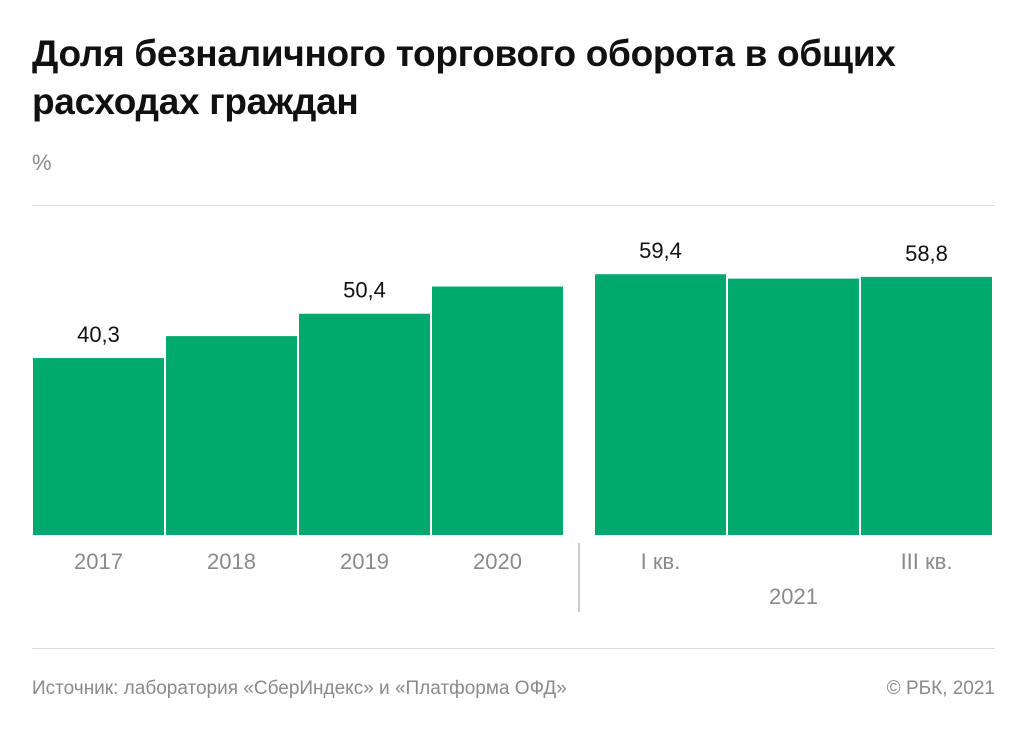 The height and width of the screenshot is (732, 1024). Describe the element at coordinates (364, 561) in the screenshot. I see `tick-label-3: 2019` at that location.